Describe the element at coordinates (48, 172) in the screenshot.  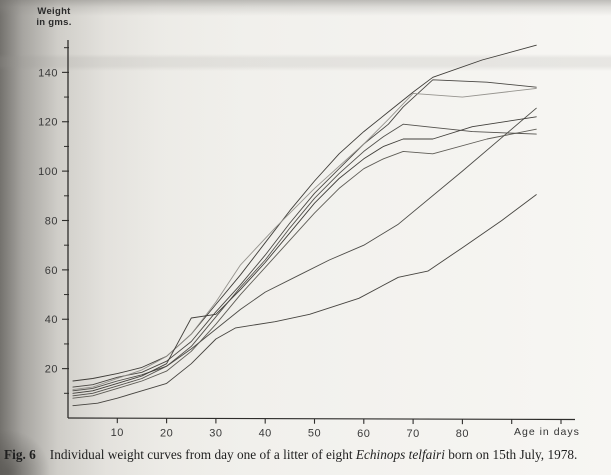
I see `y-tick-label: 100` at that location.